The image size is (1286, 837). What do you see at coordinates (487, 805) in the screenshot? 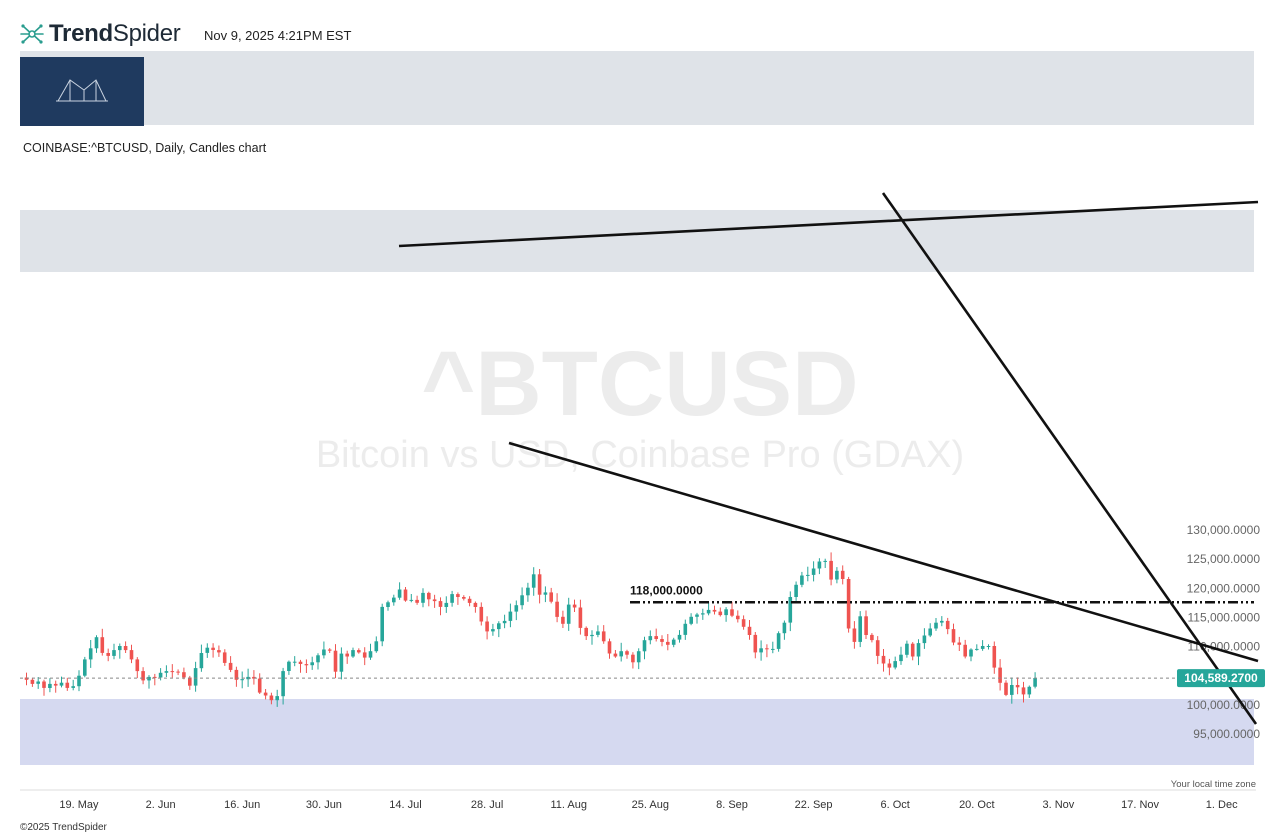
I see `x-tick-label: 28. Jul` at bounding box center [487, 805].